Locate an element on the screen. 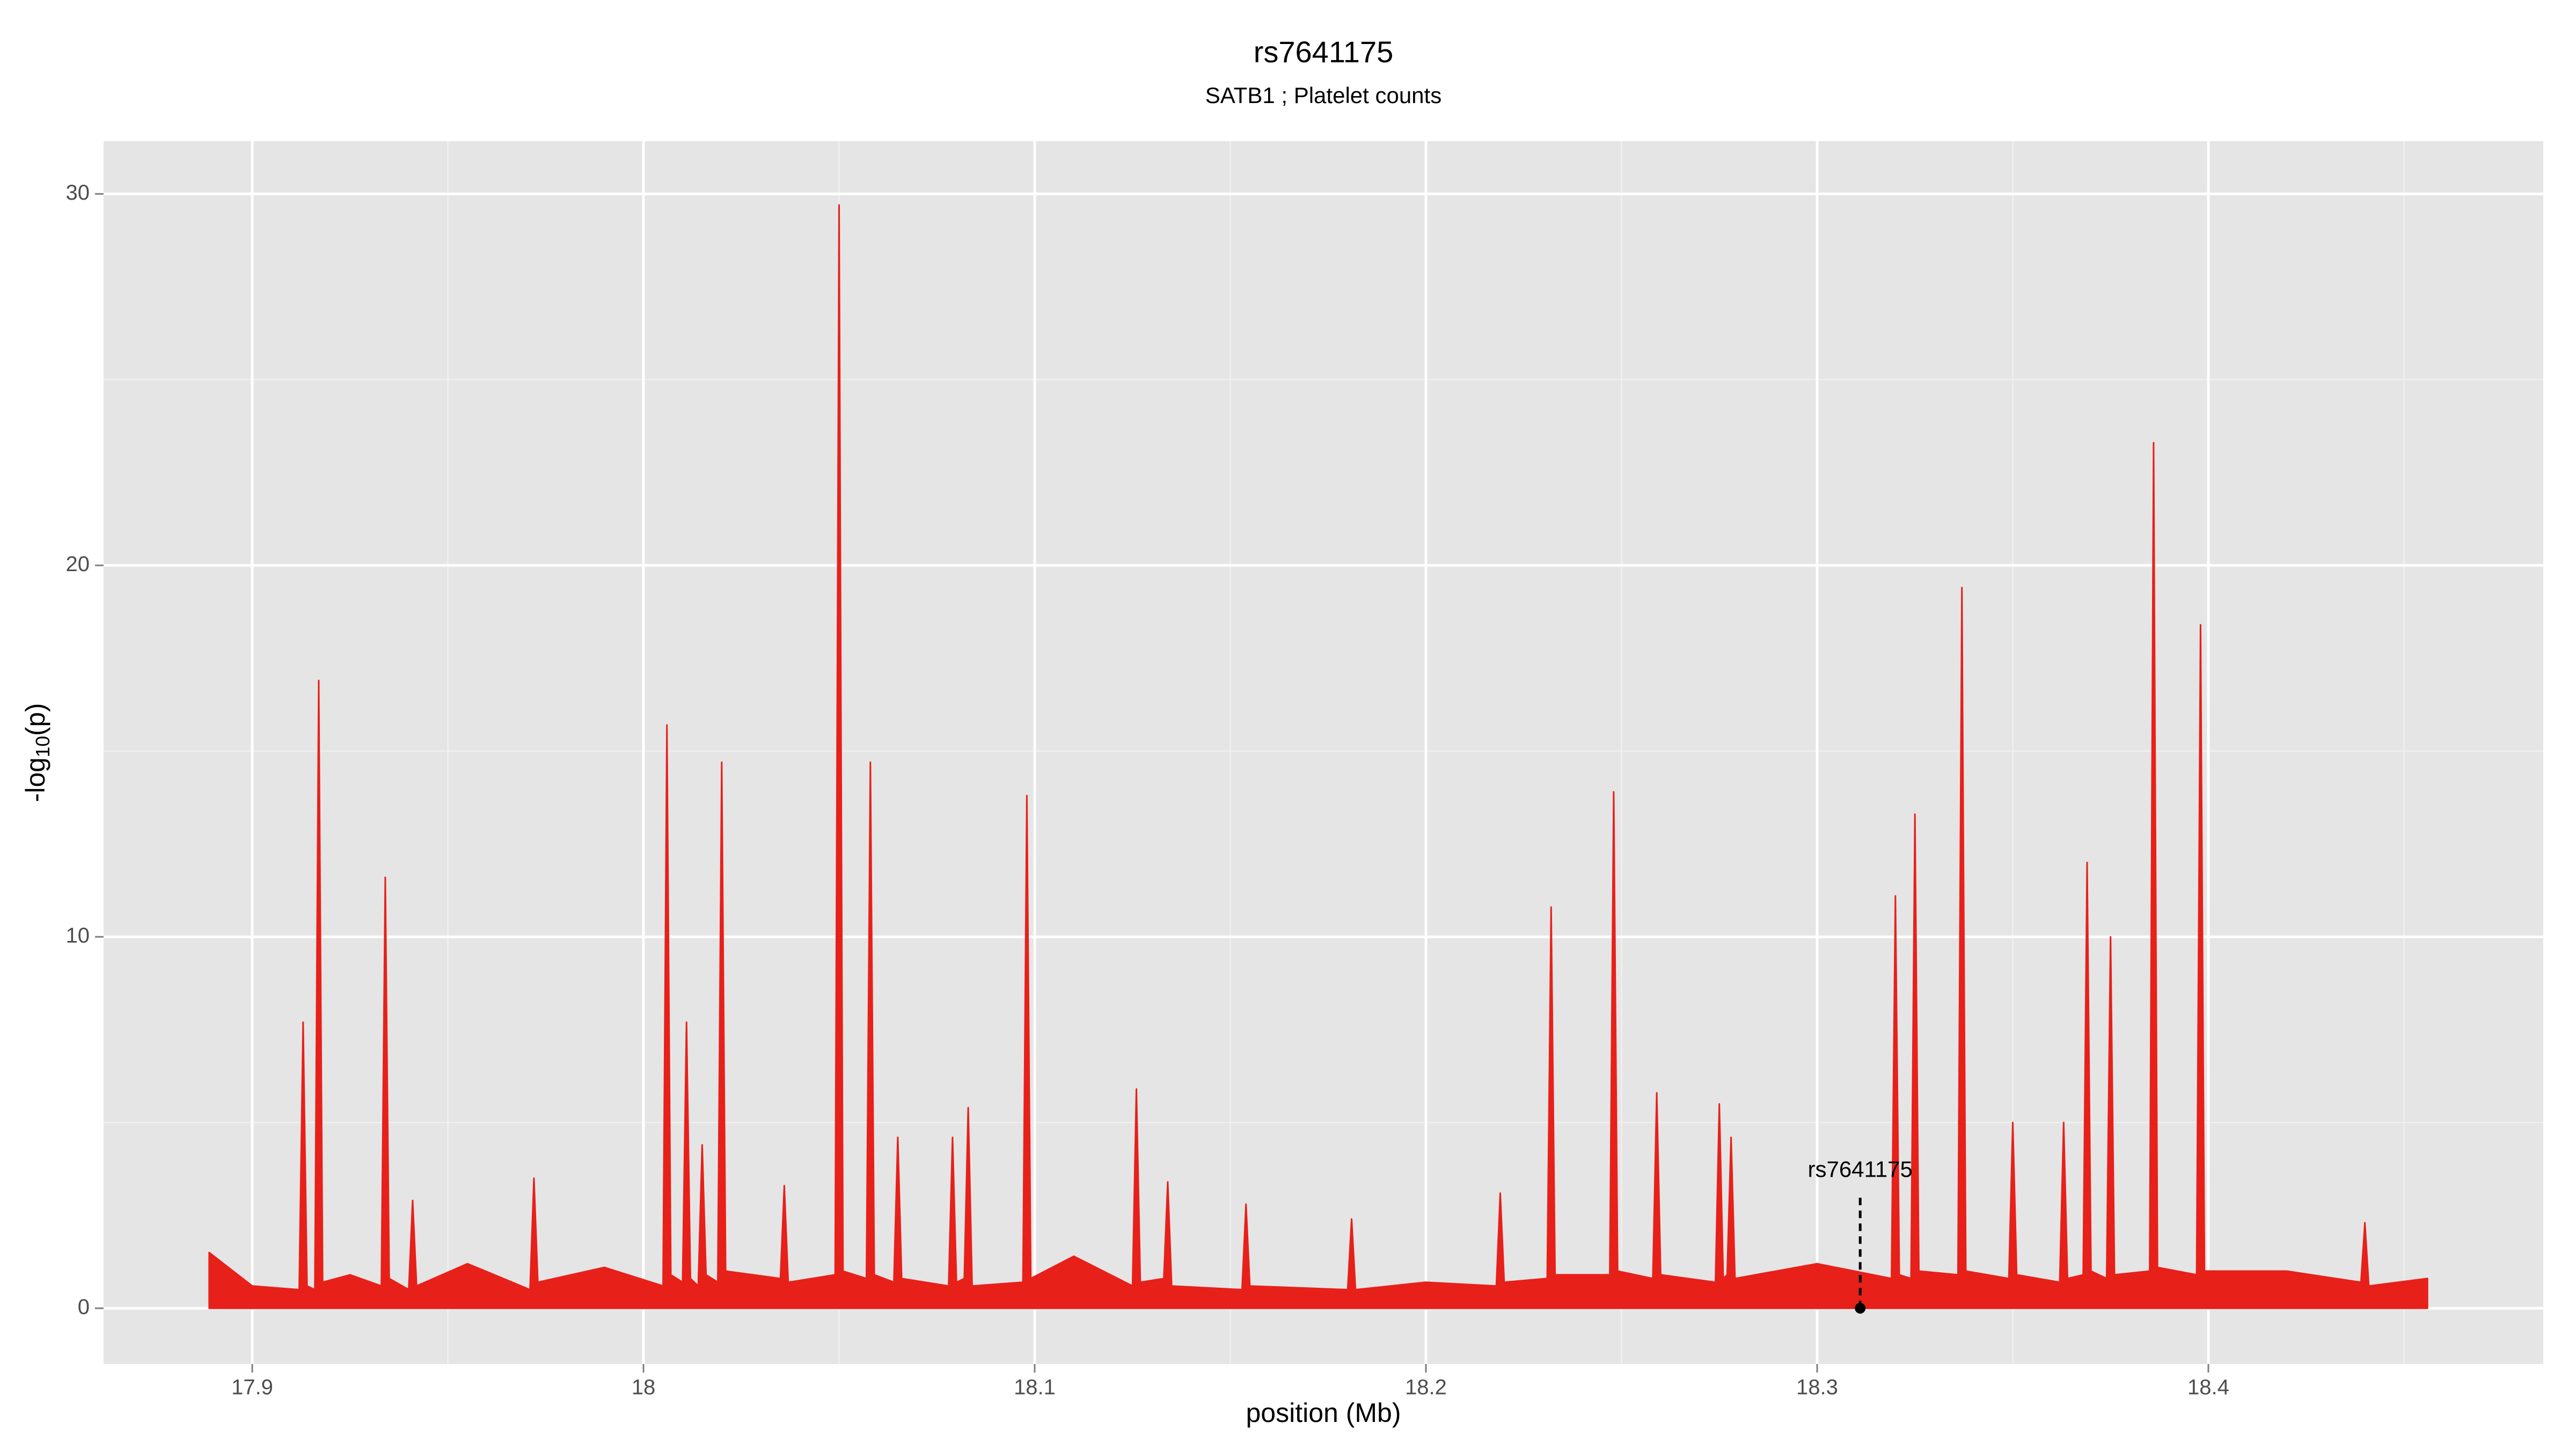 The width and height of the screenshot is (2576, 1452). y-tick-label: 10 is located at coordinates (78, 935).